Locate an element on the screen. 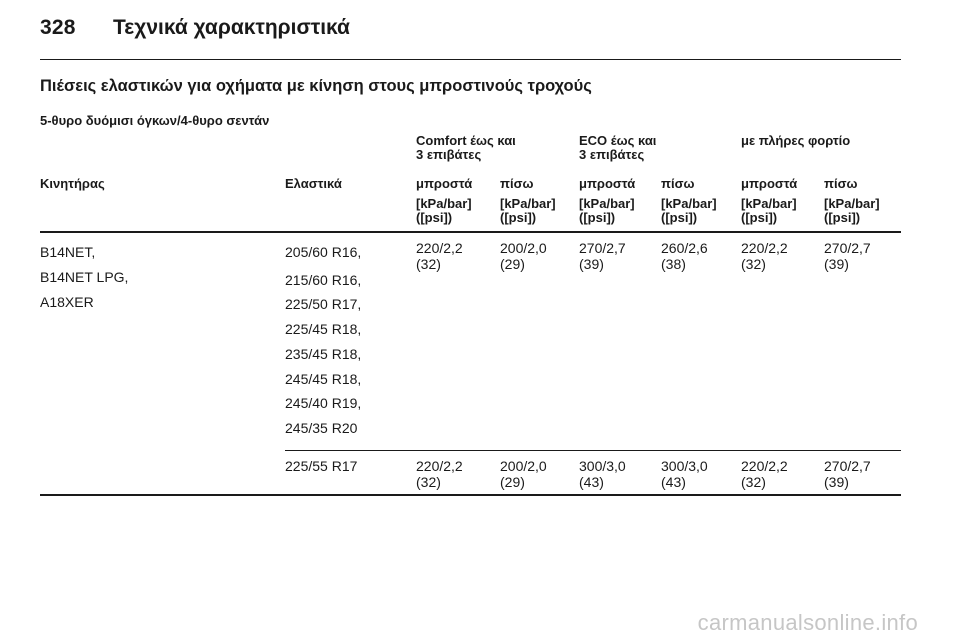  chapter-title: Τεχνικά χαρακτηριστικά is located at coordinates (231, 27).